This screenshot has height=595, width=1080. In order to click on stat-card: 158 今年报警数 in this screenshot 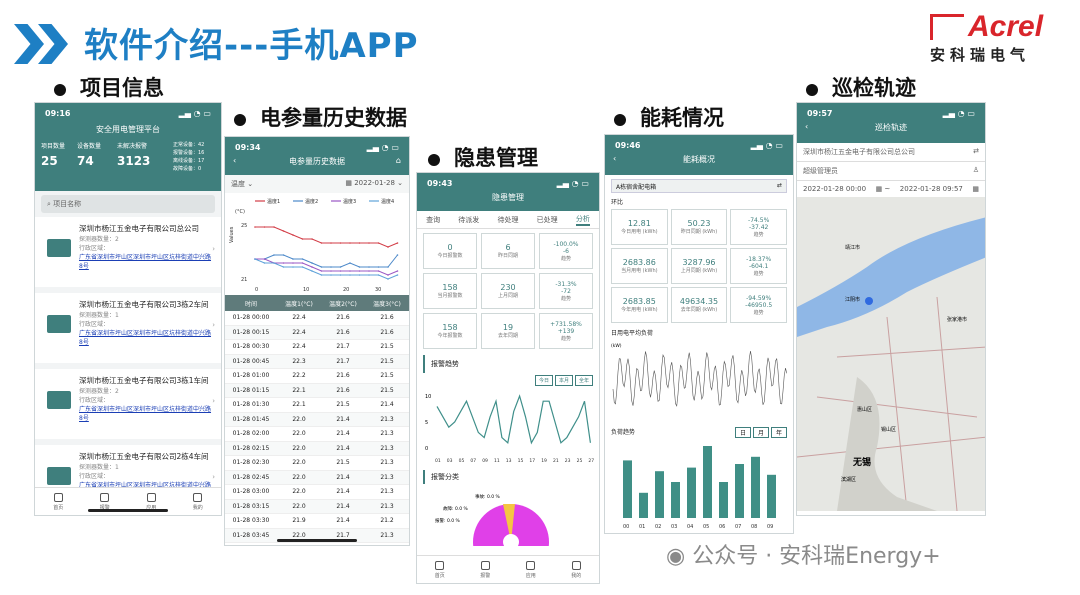, I will do `click(450, 331)`.